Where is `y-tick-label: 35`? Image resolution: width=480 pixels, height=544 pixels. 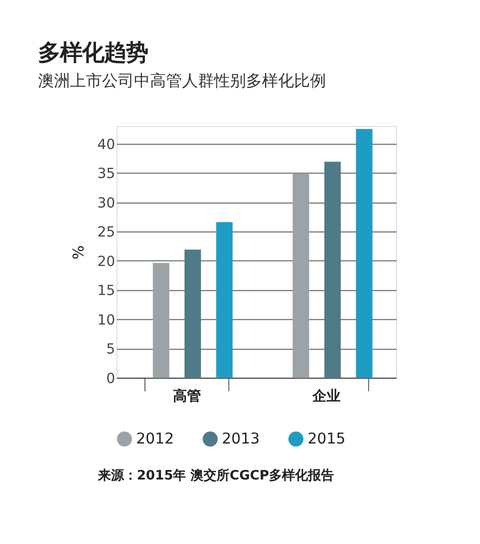
y-tick-label: 35 is located at coordinates (106, 174).